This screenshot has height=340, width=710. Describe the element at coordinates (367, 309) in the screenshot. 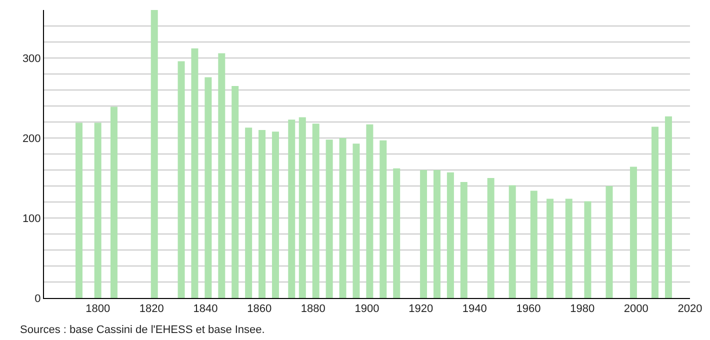

I see `x-tick-label: 1900` at that location.